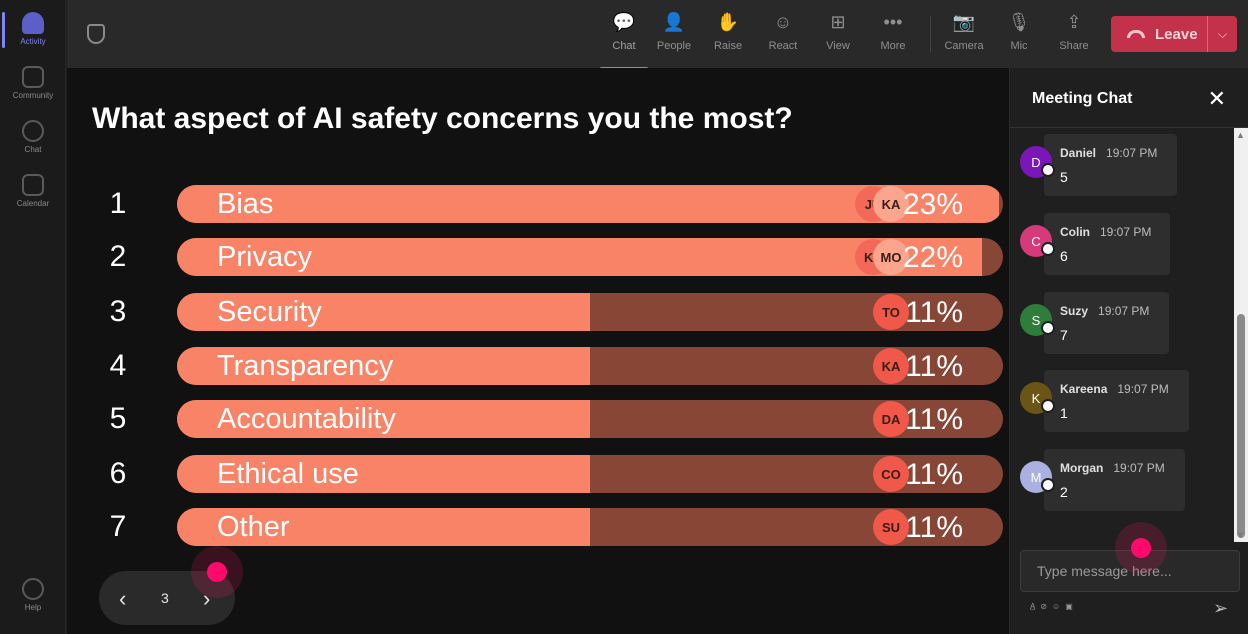 Image resolution: width=1248 pixels, height=634 pixels. What do you see at coordinates (253, 527) in the screenshot?
I see `option-label: Other` at bounding box center [253, 527].